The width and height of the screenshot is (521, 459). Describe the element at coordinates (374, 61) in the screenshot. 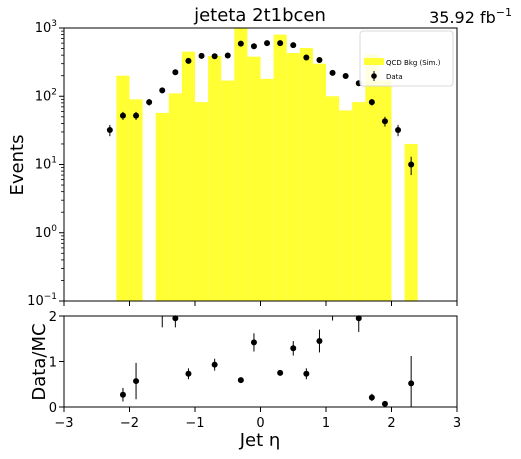

I see `legend-swatch-qcd` at that location.